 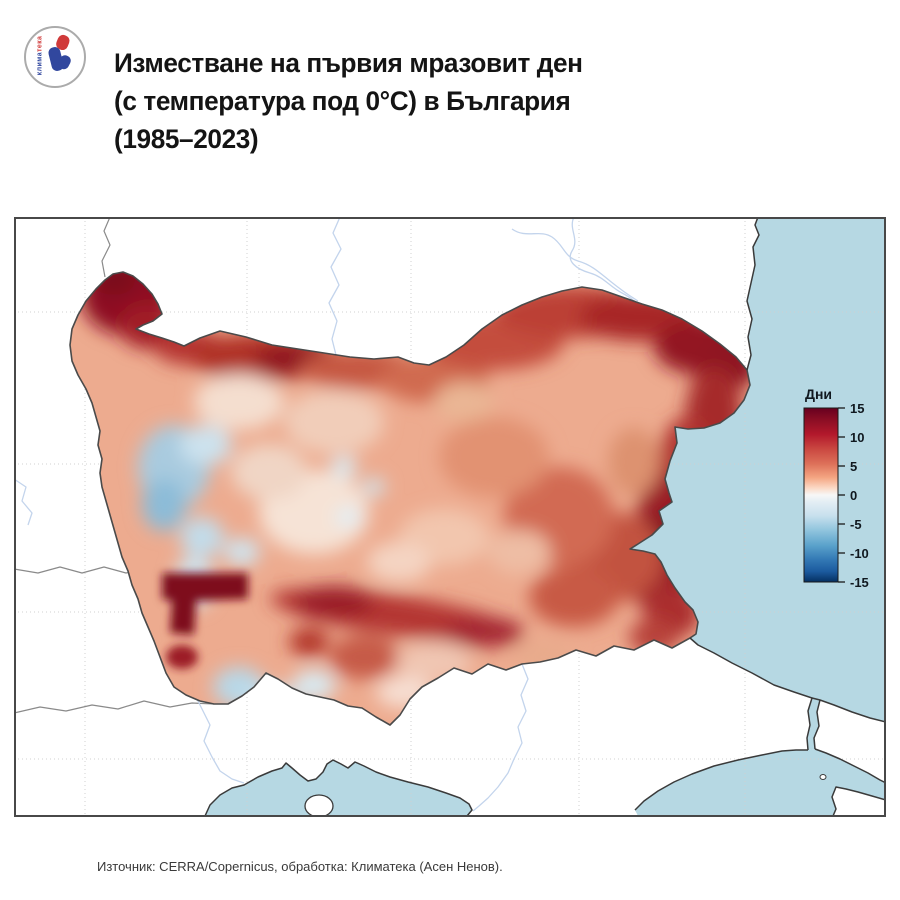 What do you see at coordinates (59, 52) in the screenshot?
I see `klimateka-logo-mark` at bounding box center [59, 52].